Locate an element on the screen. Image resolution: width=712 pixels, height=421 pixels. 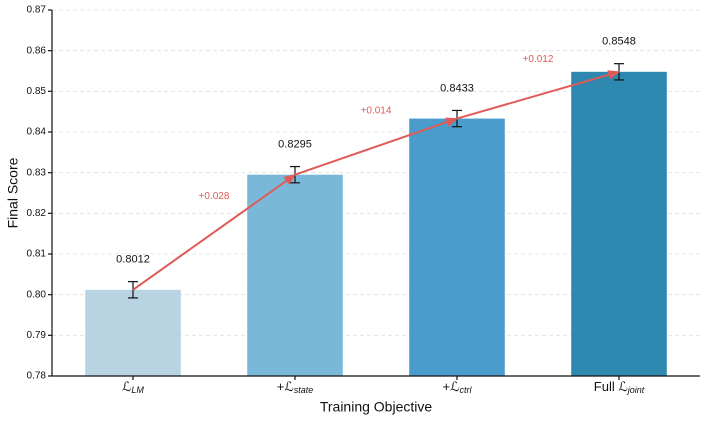
x-axis-title: Training Objective is located at coordinates (376, 407).